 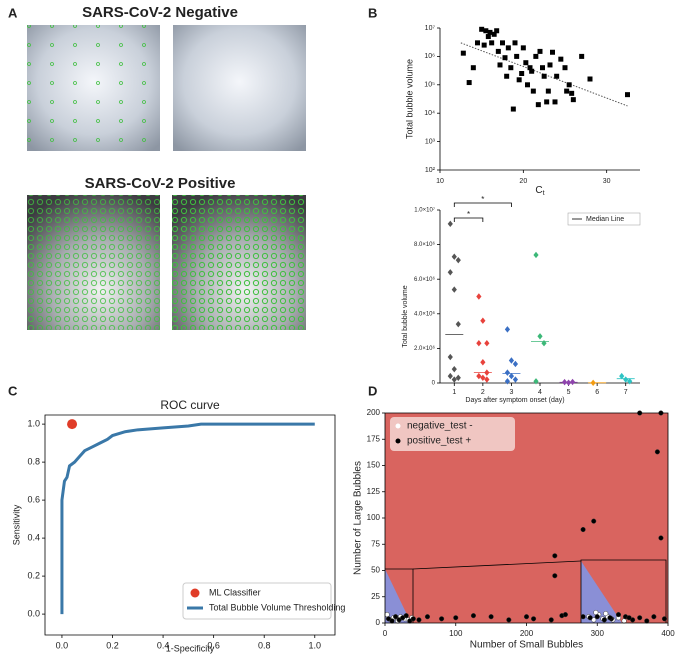 I want to click on micrograph, so click(x=239, y=88).